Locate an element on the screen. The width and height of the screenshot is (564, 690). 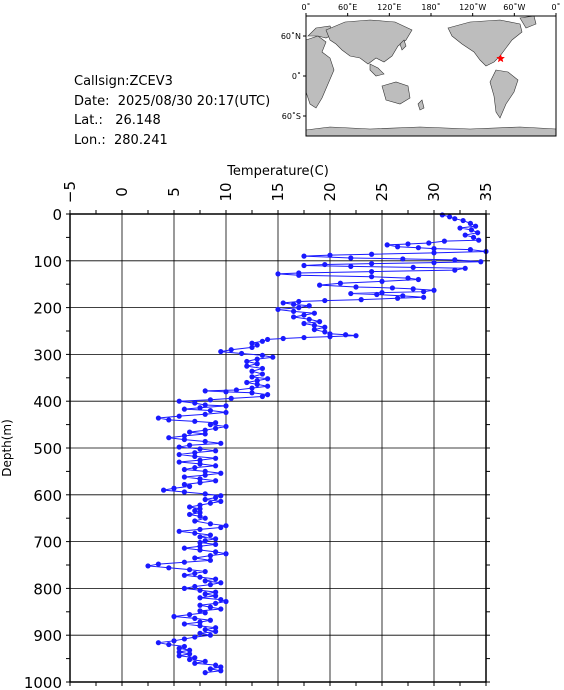
lon-label: Lon.: is located at coordinates (90, 140).